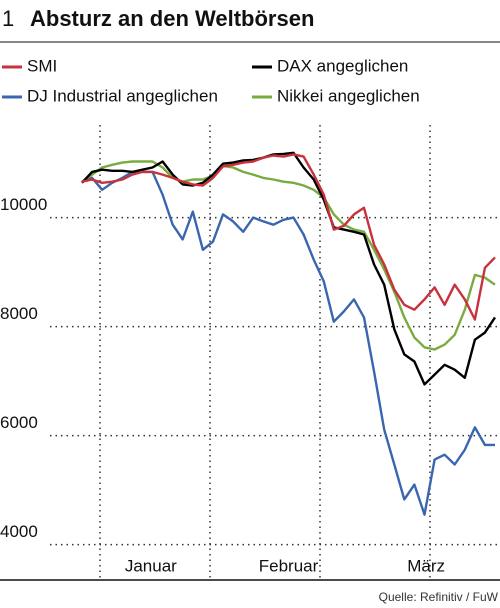 The width and height of the screenshot is (500, 608). Describe the element at coordinates (23, 204) in the screenshot. I see `y-tick-label: 10000` at that location.